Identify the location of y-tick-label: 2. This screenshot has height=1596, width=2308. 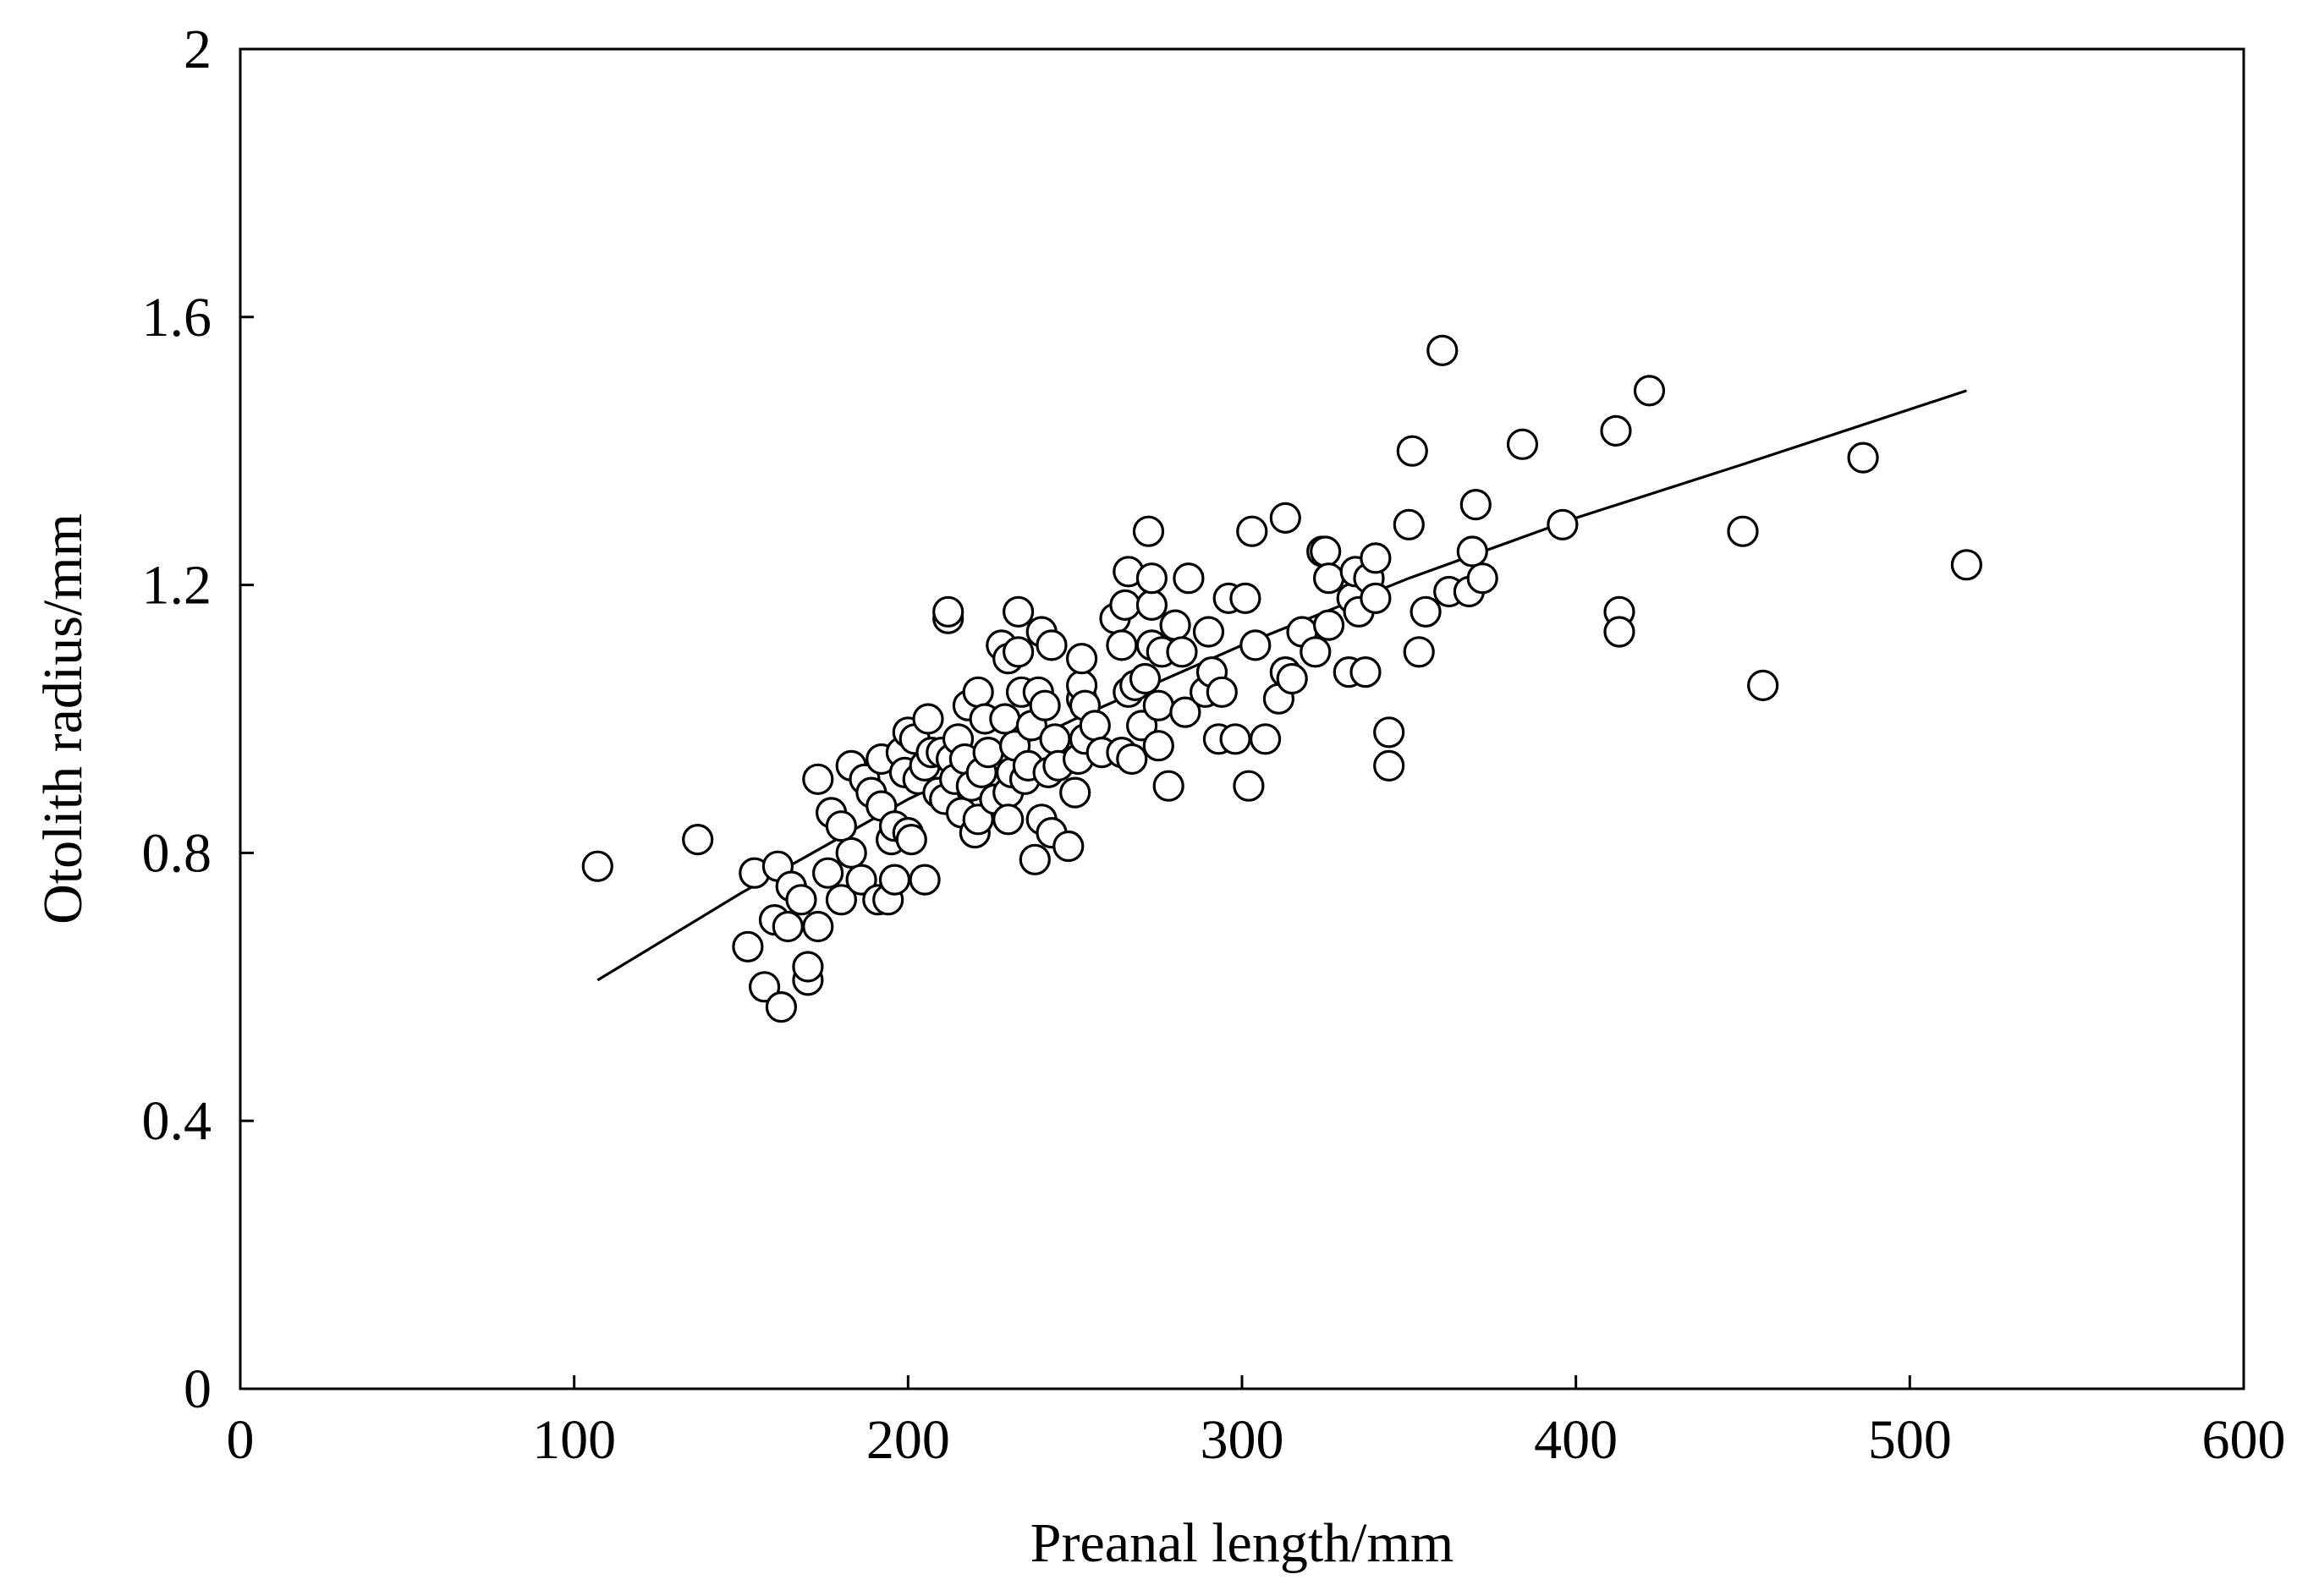
(198, 49).